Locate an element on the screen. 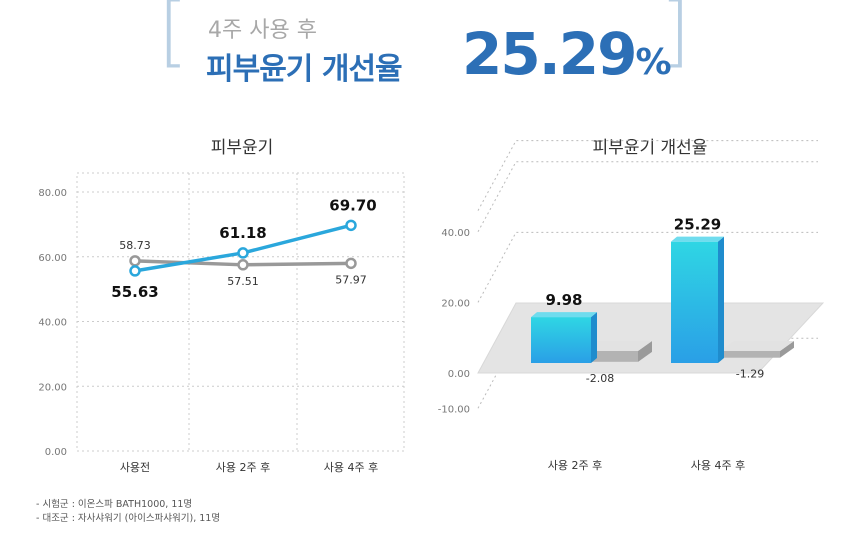 This screenshot has height=534, width=841. line-chart-y-tick: 0.00 is located at coordinates (56, 452).